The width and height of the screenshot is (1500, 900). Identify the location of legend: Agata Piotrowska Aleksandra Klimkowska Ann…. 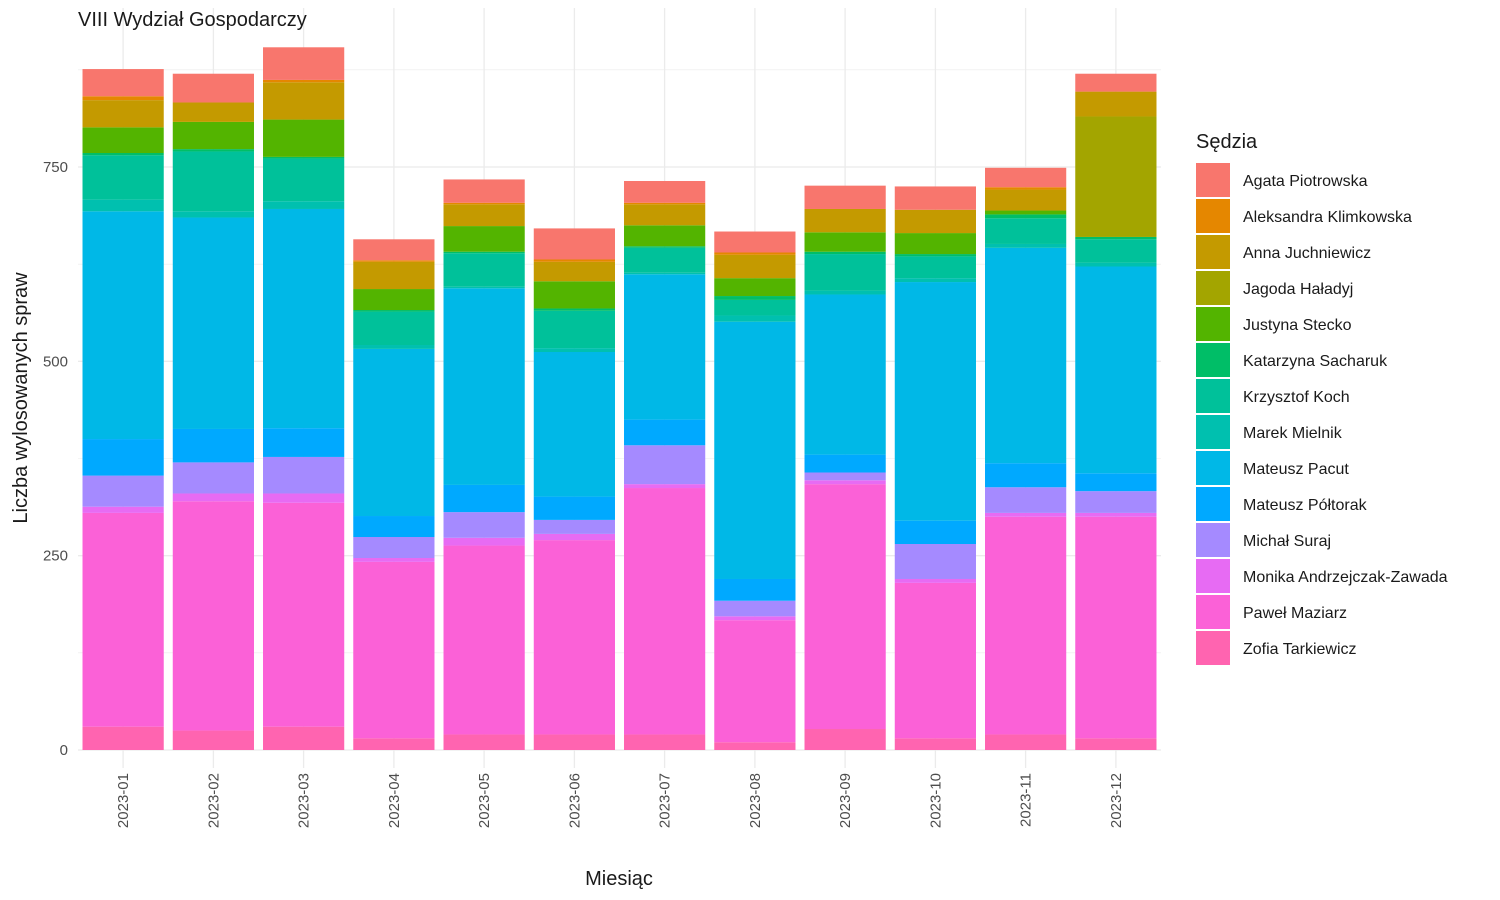
(1322, 414).